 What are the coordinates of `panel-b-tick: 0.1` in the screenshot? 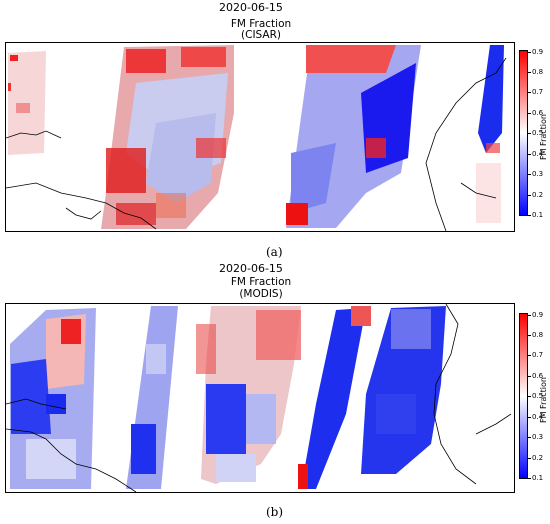 It's located at (535, 478).